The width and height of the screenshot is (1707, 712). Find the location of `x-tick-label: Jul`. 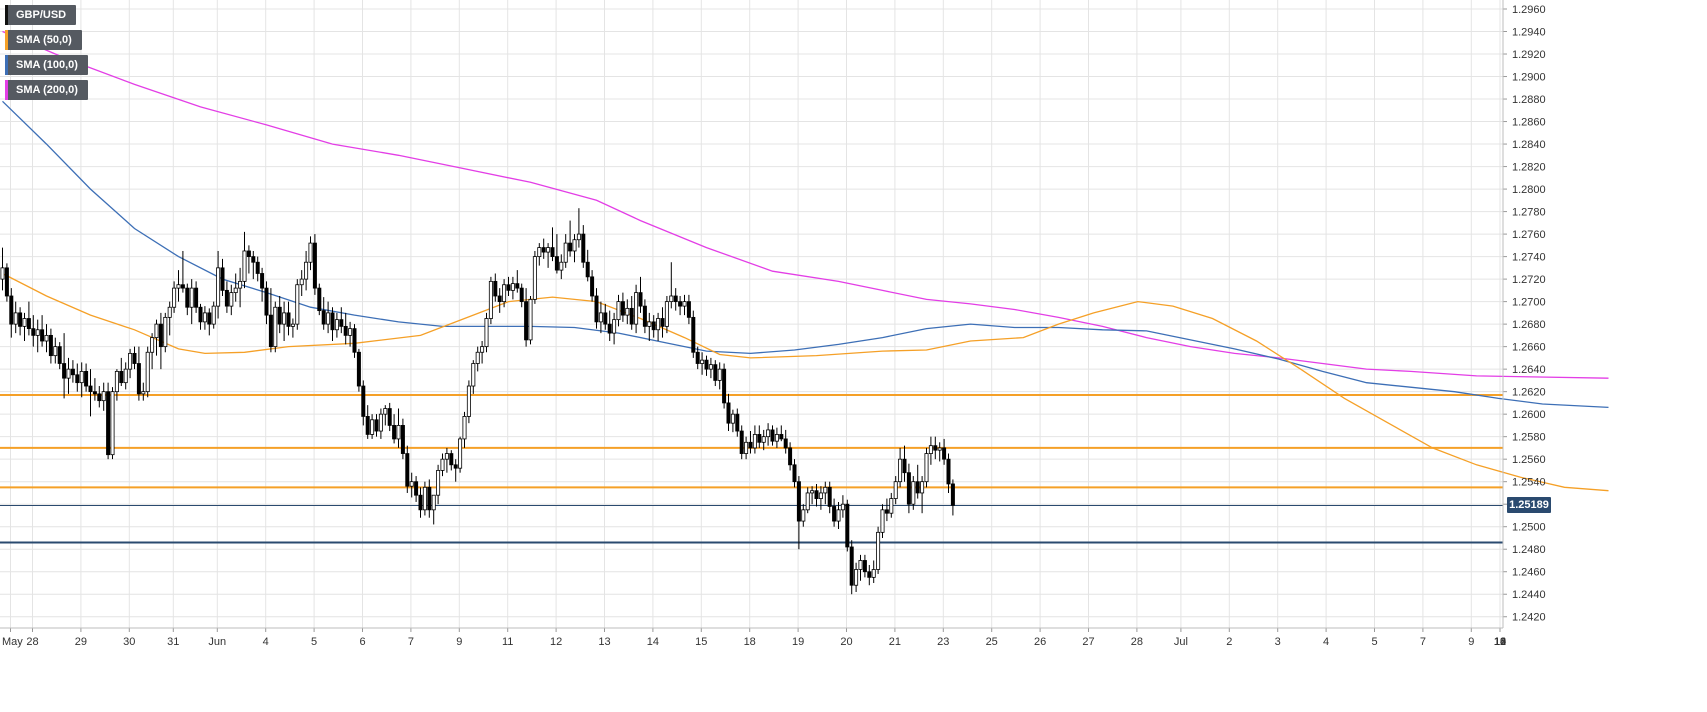

x-tick-label: Jul is located at coordinates (1181, 642).